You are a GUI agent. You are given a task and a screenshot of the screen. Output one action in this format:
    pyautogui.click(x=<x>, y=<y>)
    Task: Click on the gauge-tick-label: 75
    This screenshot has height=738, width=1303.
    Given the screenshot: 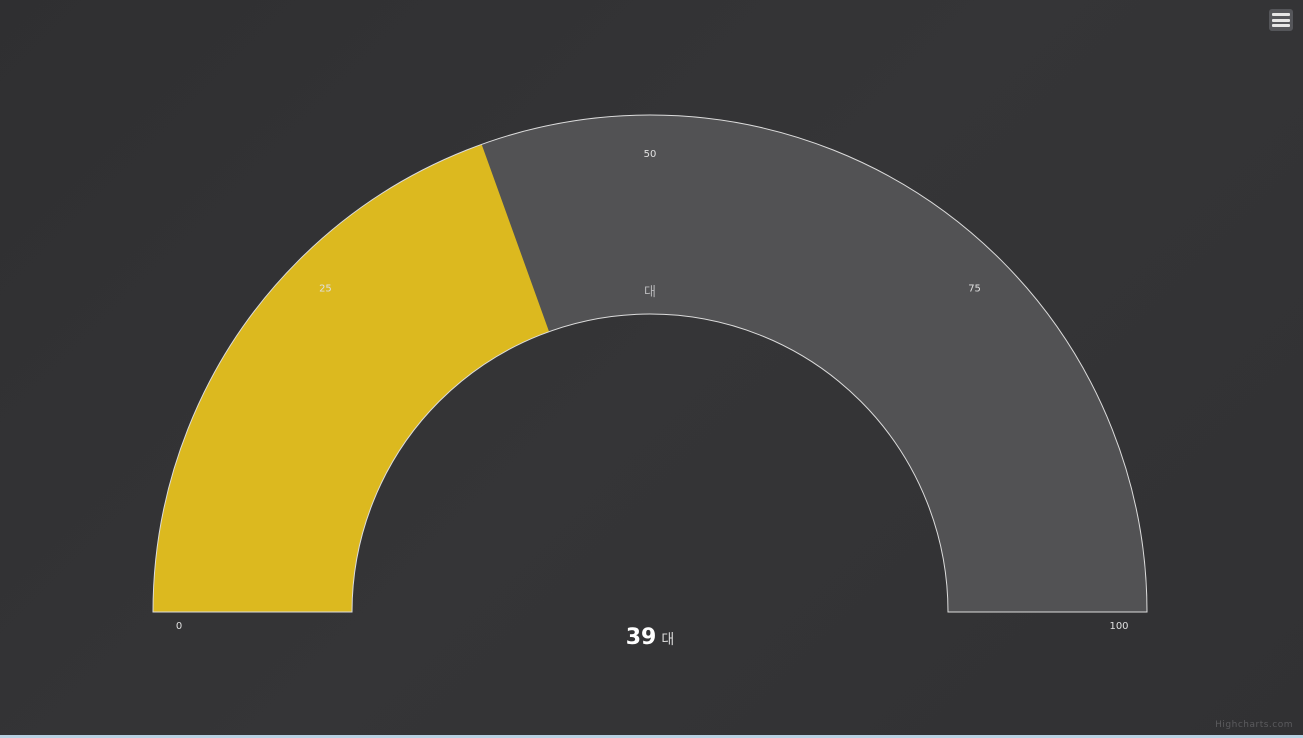 What is the action you would take?
    pyautogui.click(x=974, y=288)
    